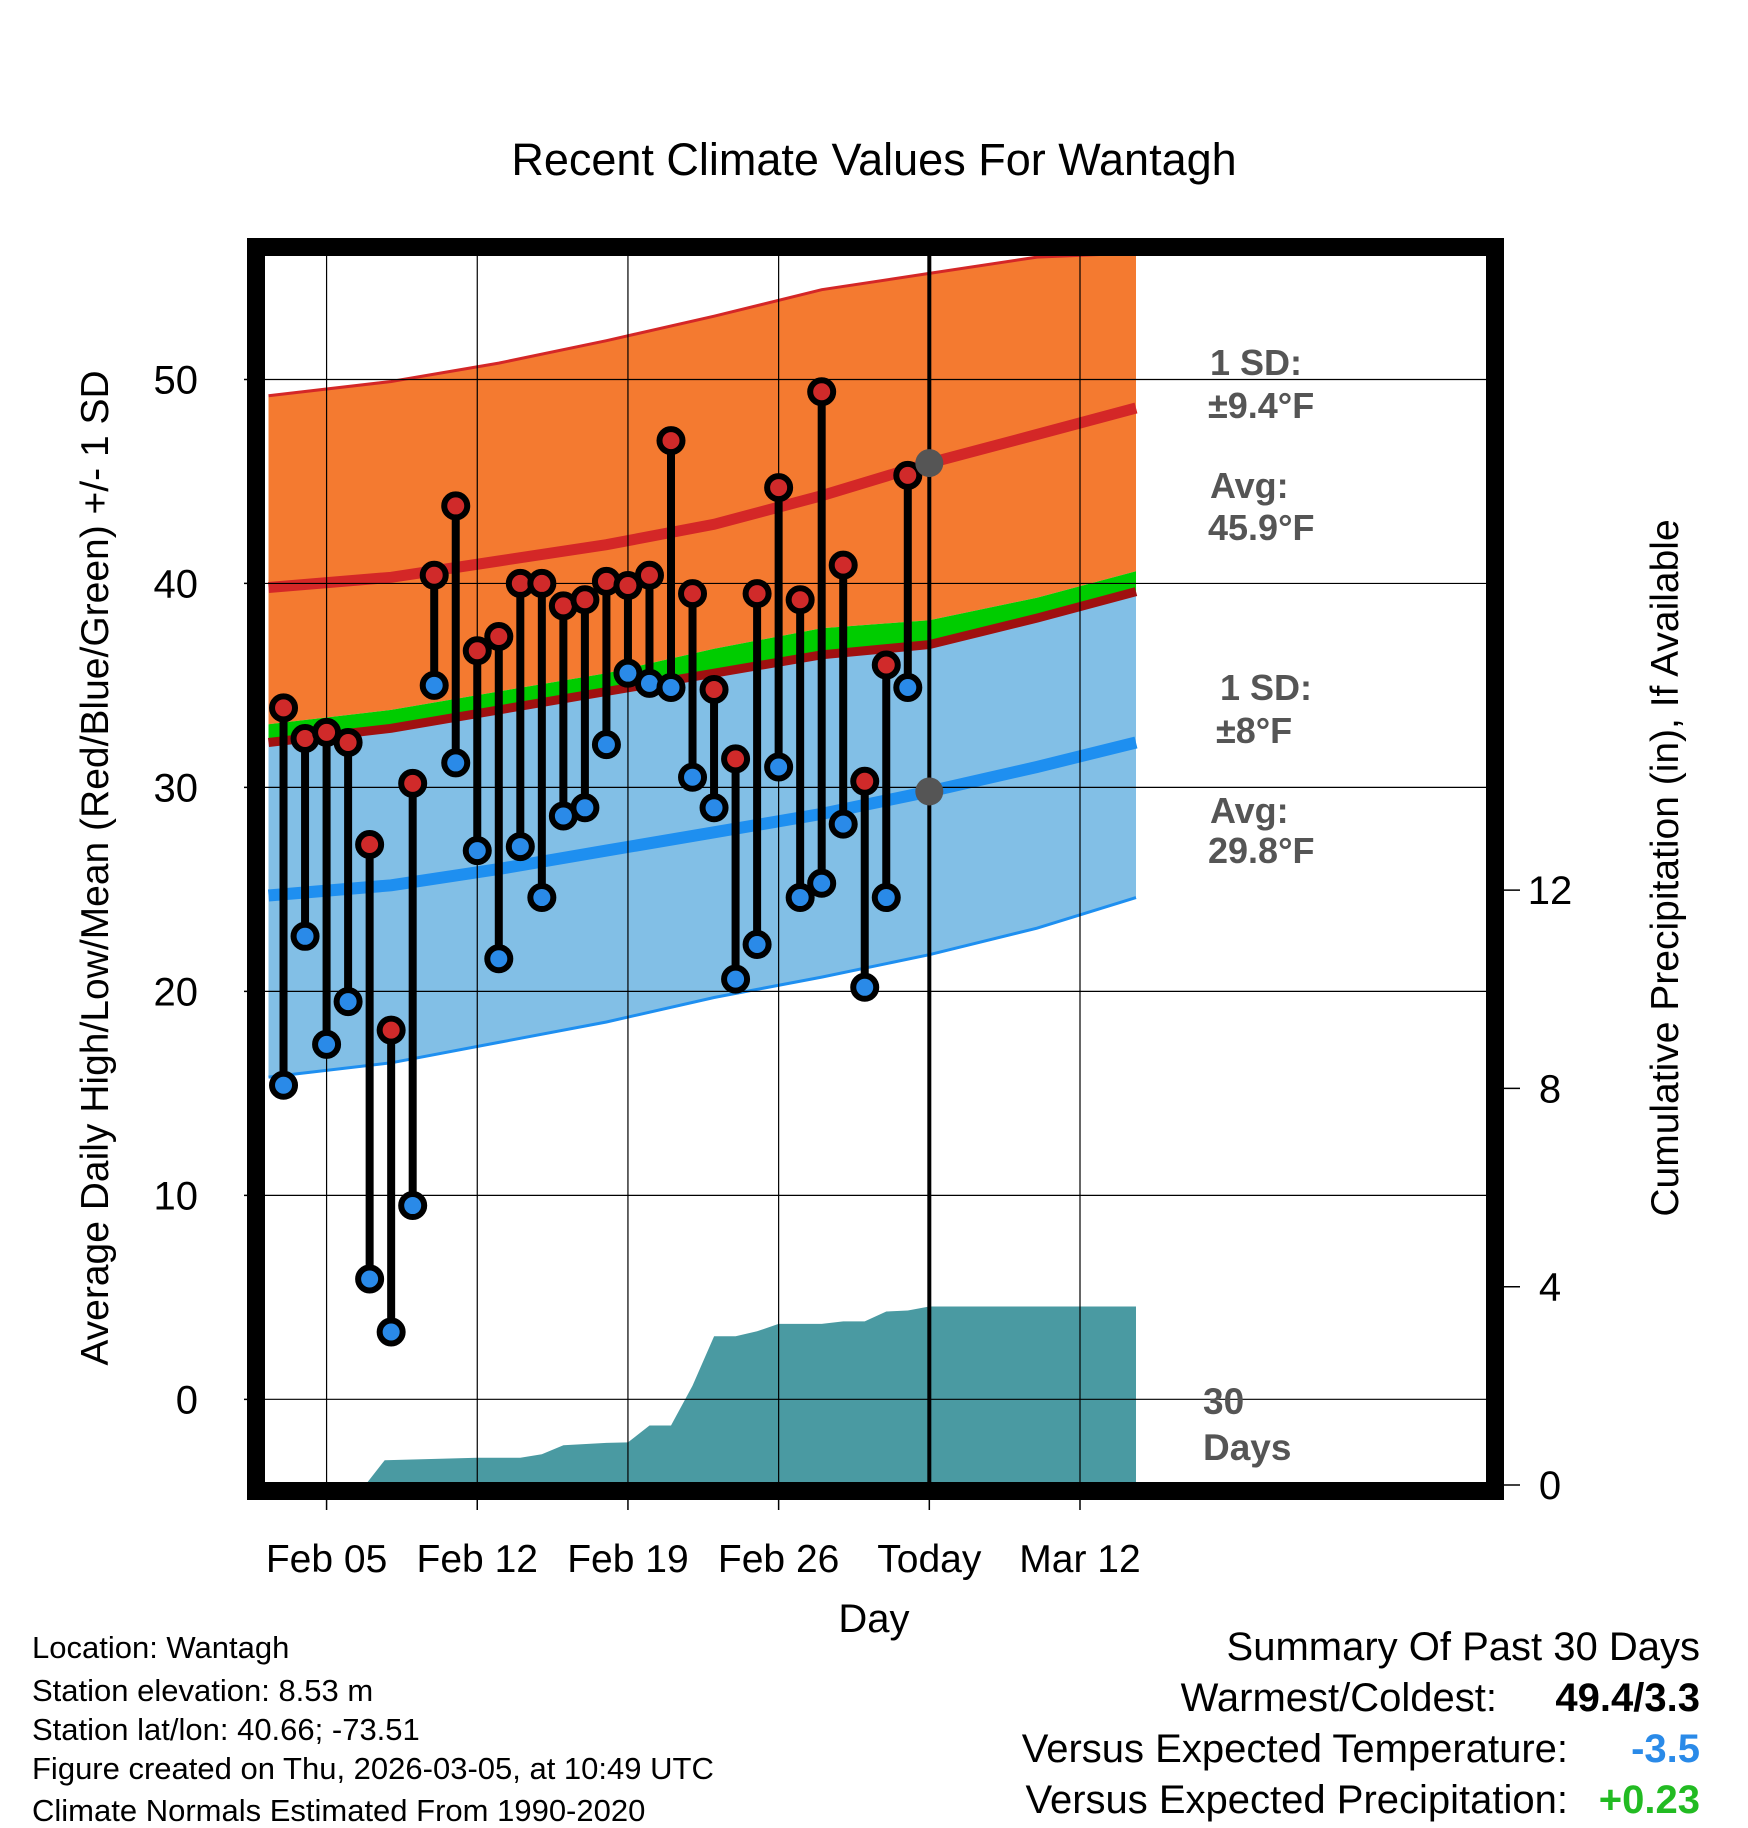 This screenshot has height=1828, width=1748. What do you see at coordinates (929, 791) in the screenshot?
I see `low-avg-marker` at bounding box center [929, 791].